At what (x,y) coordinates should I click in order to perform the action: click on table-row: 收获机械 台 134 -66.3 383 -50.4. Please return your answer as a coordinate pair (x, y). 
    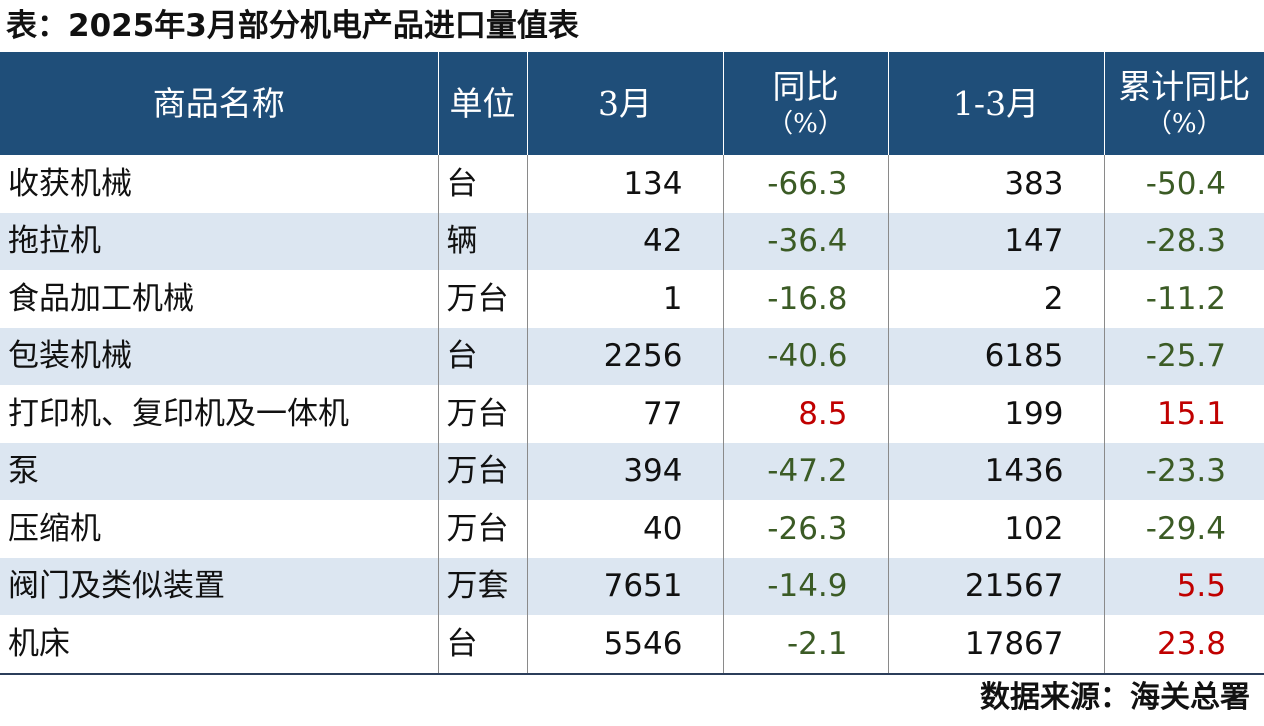
    Looking at the image, I should click on (632, 184).